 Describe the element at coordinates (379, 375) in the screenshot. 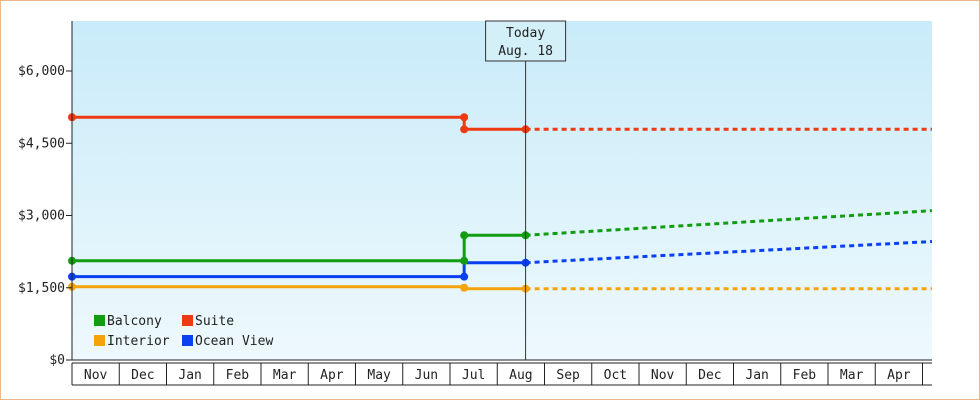

I see `x-tick-label: May` at that location.